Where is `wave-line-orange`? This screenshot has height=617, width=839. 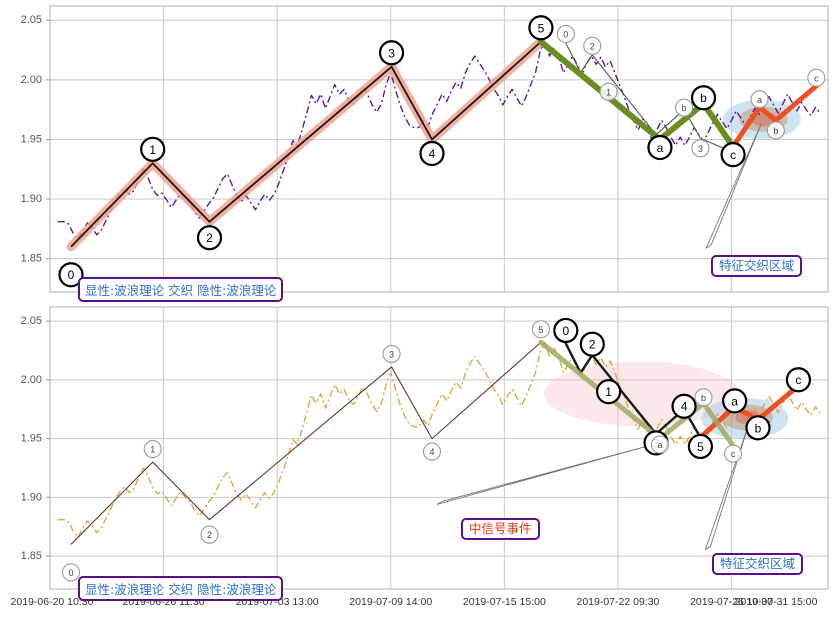 wave-line-orange is located at coordinates (774, 116).